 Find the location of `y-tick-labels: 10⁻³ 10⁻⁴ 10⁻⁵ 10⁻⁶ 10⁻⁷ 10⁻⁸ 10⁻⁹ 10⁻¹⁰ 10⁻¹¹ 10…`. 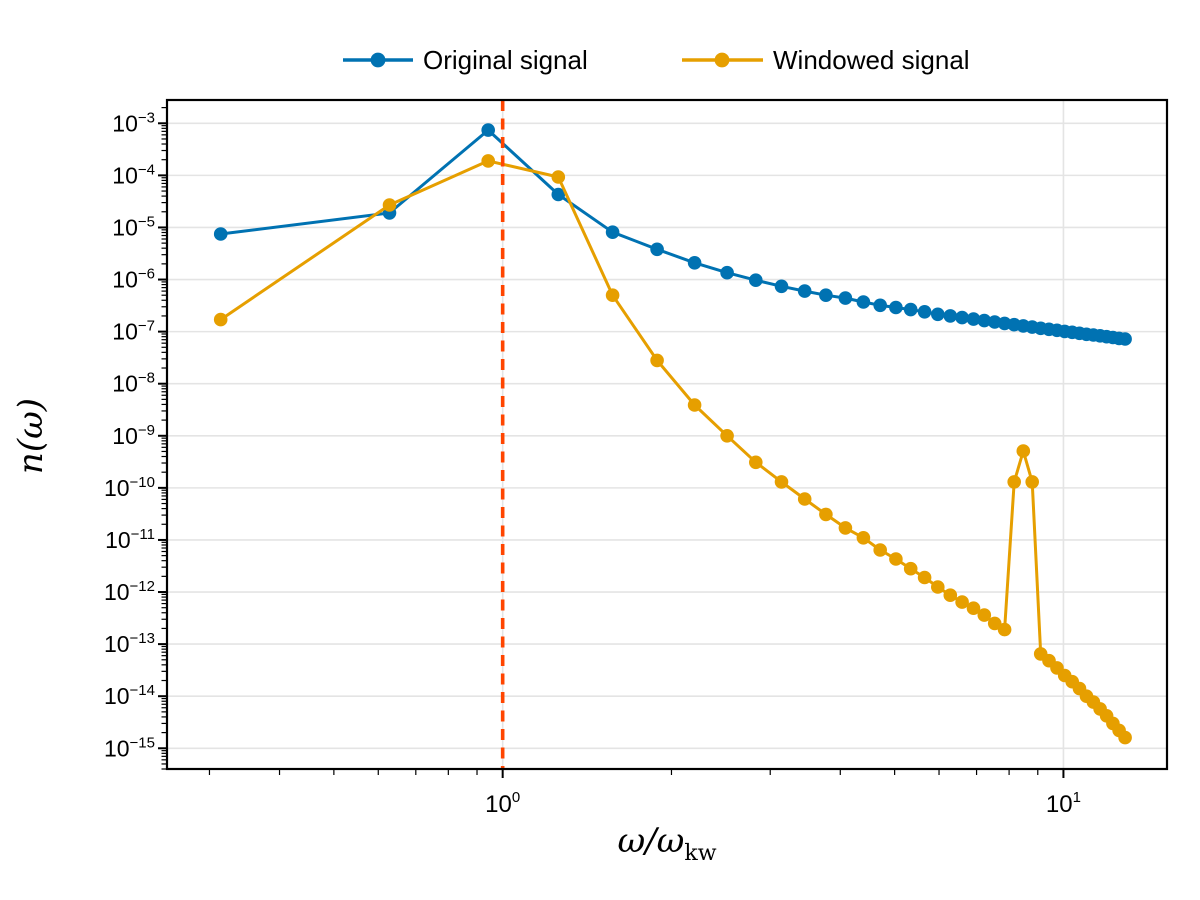

y-tick-labels: 10⁻³ 10⁻⁴ 10⁻⁵ 10⁻⁶ 10⁻⁷ 10⁻⁸ 10⁻⁹ 10⁻¹⁰ 10⁻¹¹ 10… is located at coordinates (129, 435).